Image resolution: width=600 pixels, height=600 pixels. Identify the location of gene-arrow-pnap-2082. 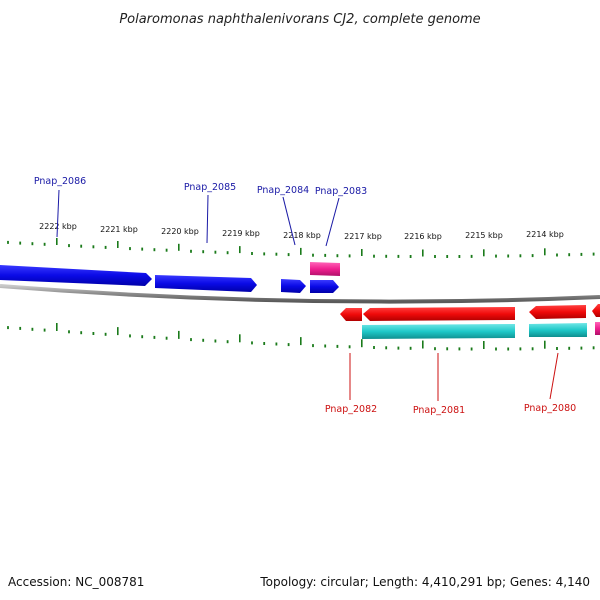
(351, 314).